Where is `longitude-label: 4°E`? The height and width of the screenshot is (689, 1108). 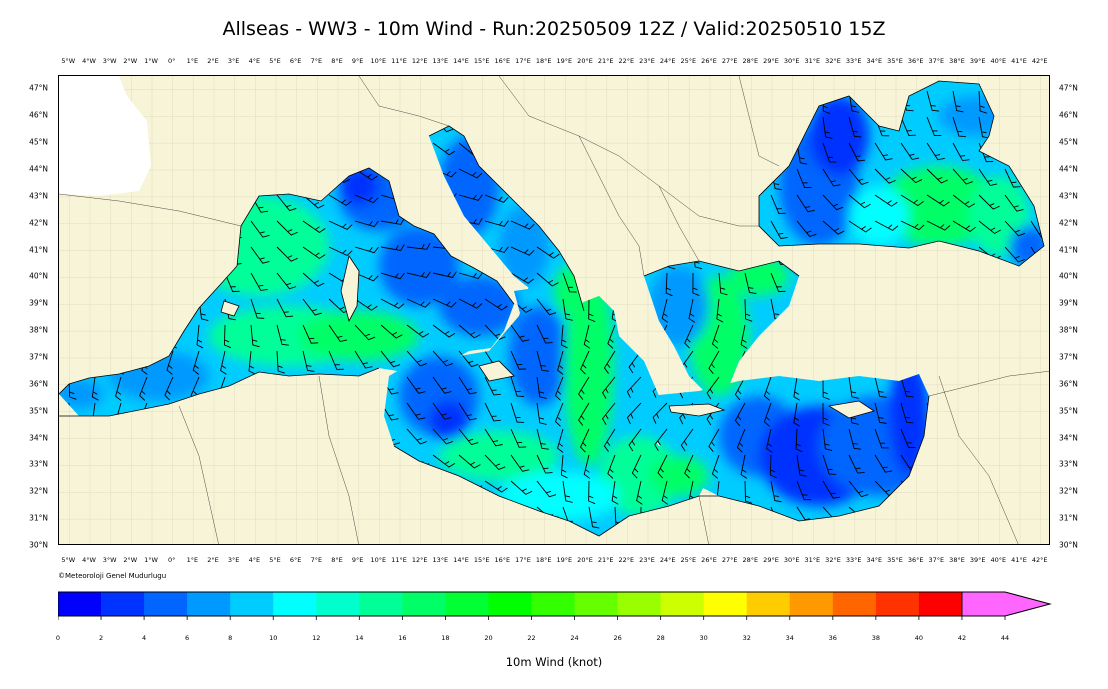 longitude-label: 4°E is located at coordinates (254, 560).